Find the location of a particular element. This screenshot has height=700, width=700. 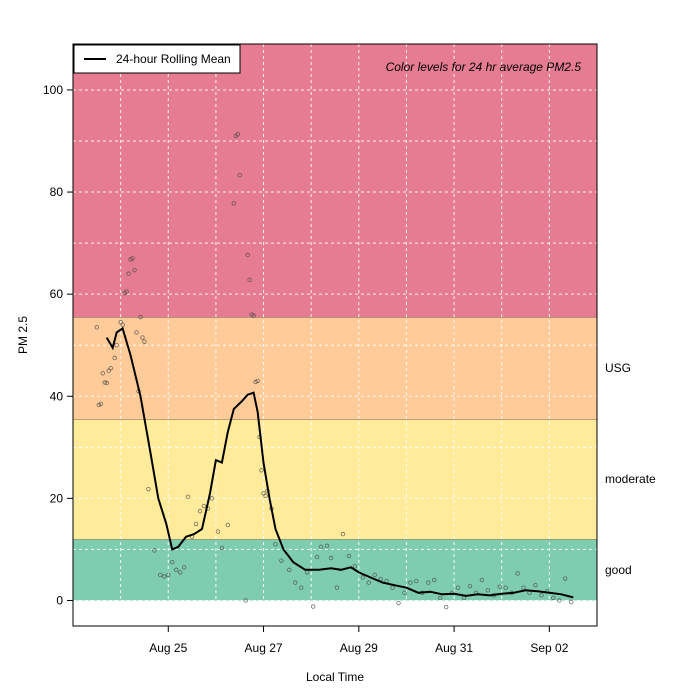

band-label-good: good is located at coordinates (618, 570).